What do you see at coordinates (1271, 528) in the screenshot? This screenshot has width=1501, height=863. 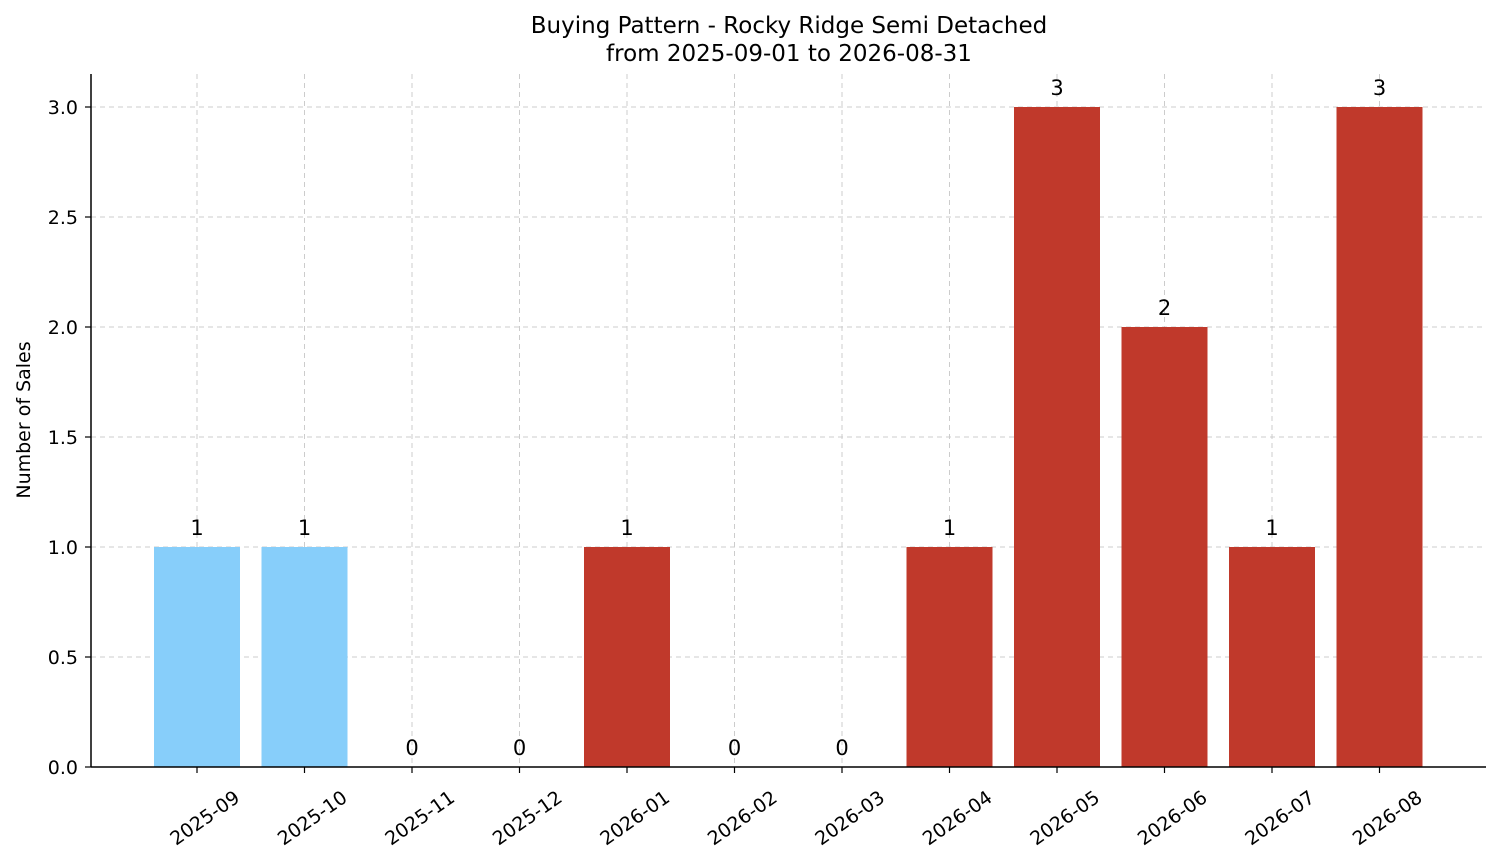 I see `data-label-2026-07: 1` at bounding box center [1271, 528].